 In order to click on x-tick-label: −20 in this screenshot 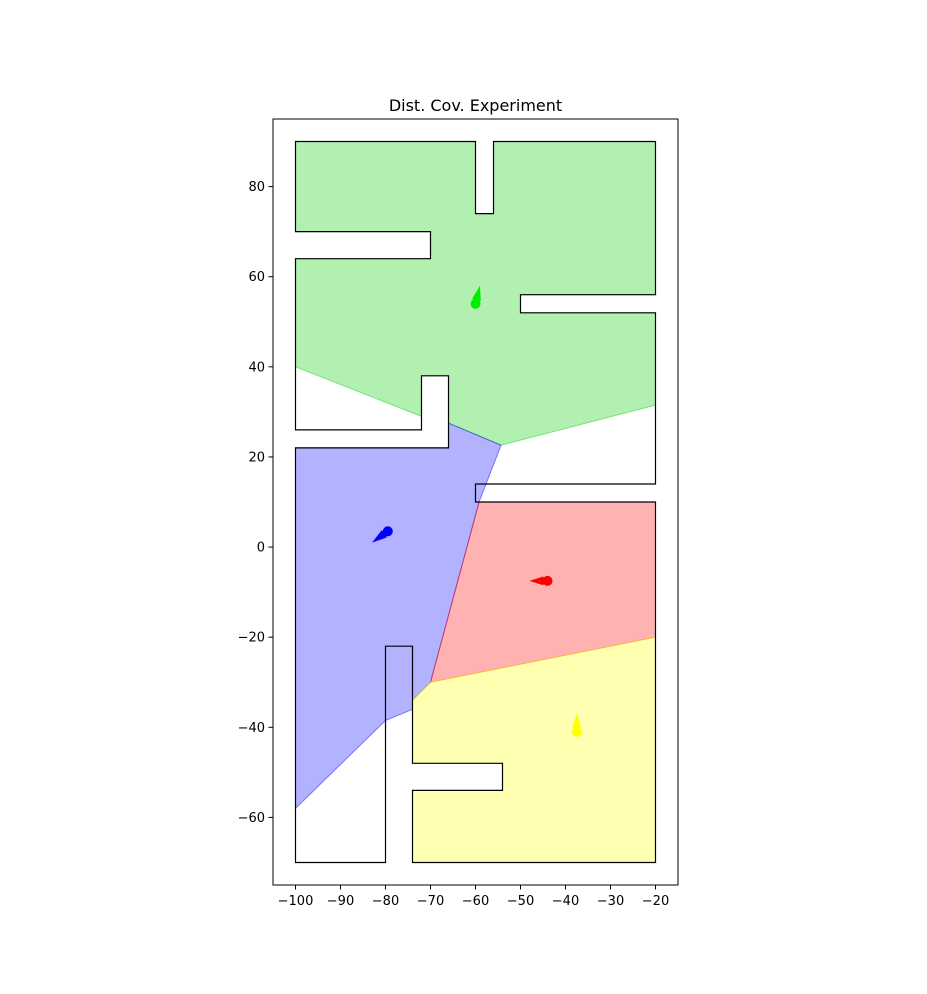, I will do `click(655, 901)`.